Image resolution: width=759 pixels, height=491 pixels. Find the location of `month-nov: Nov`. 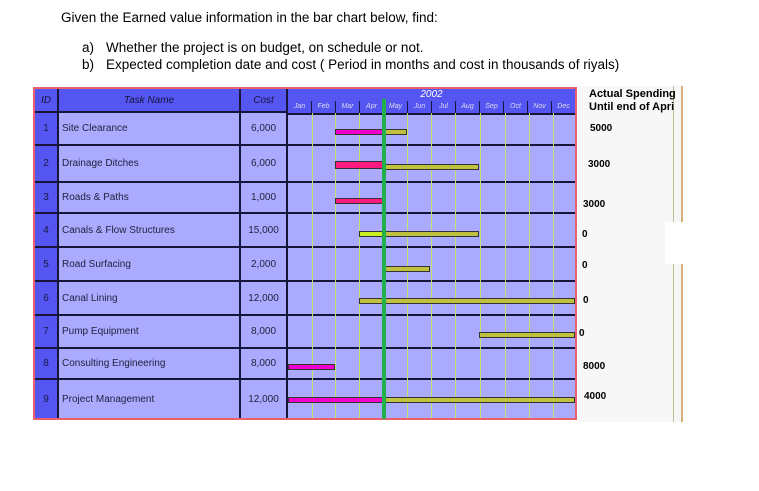

month-nov: Nov is located at coordinates (540, 107).